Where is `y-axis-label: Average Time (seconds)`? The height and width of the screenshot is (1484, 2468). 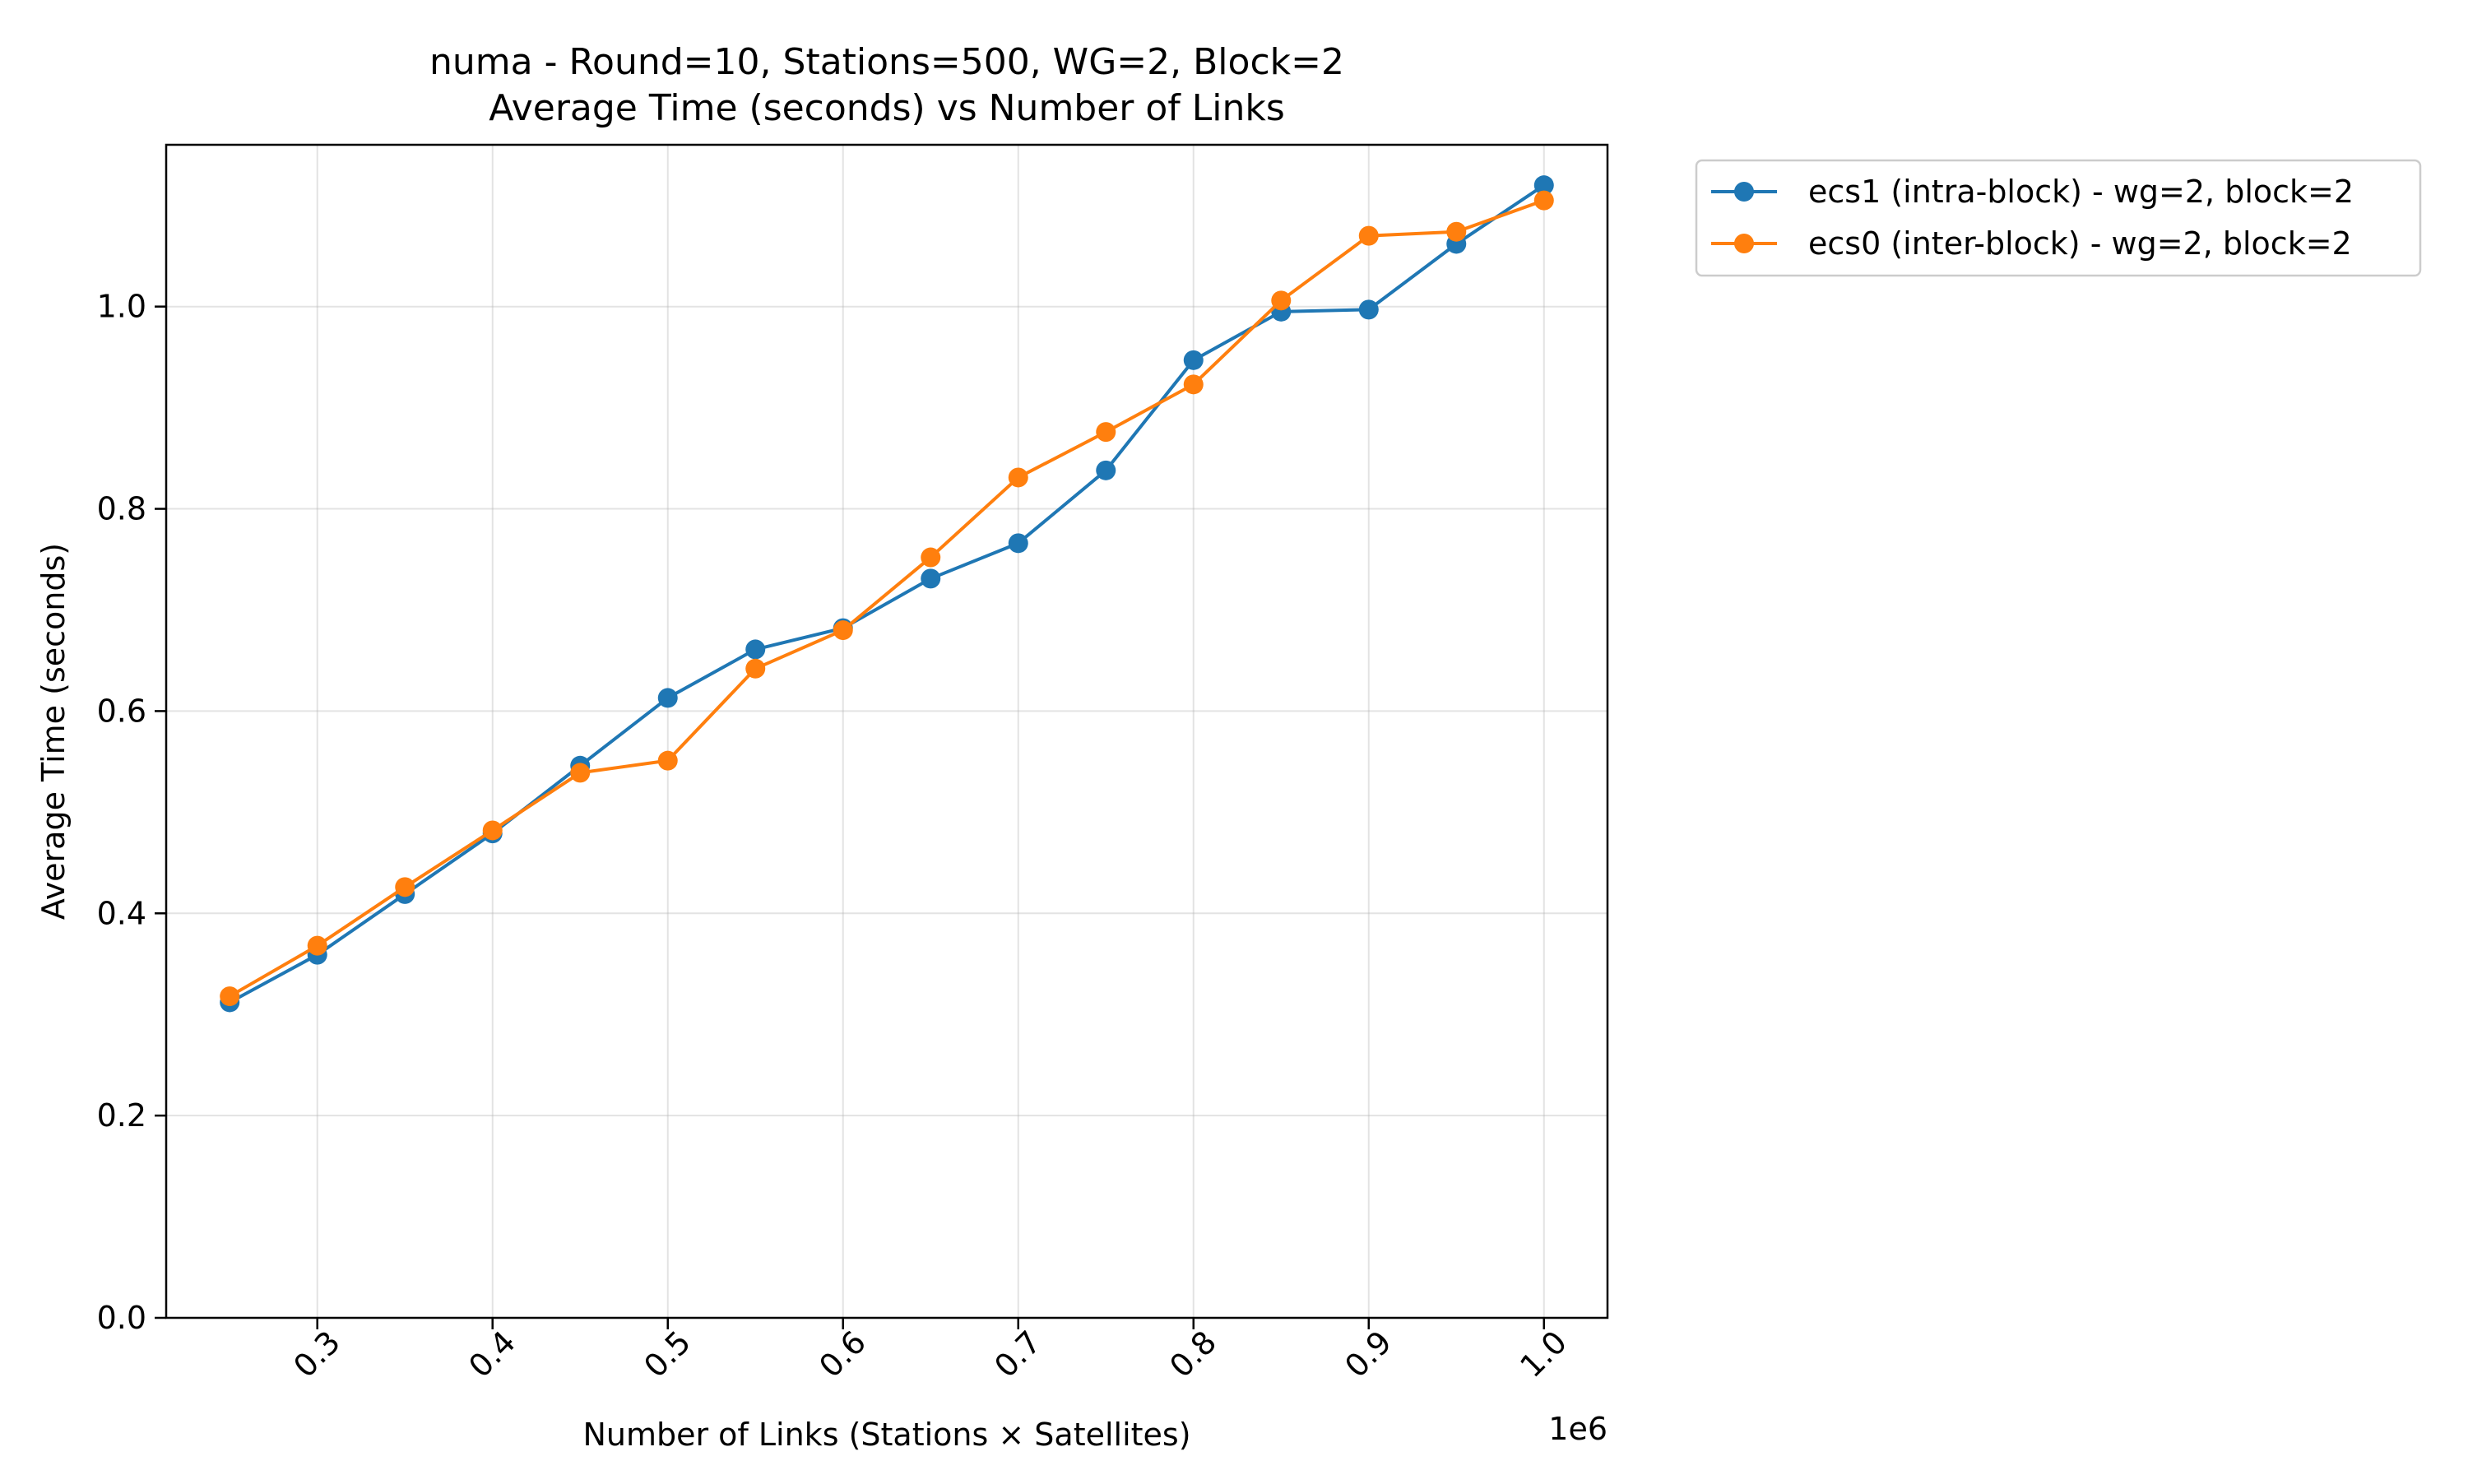 y-axis-label: Average Time (seconds) is located at coordinates (53, 731).